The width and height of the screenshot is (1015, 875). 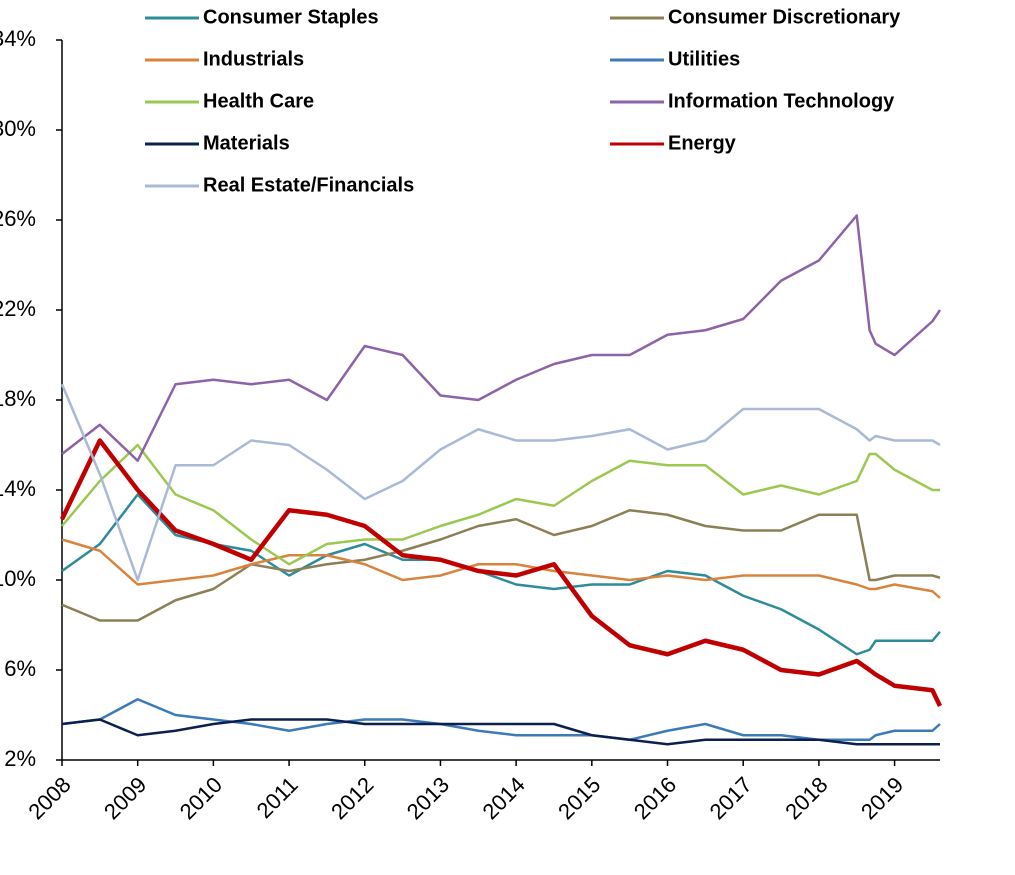 What do you see at coordinates (428, 798) in the screenshot?
I see `x-tick-label: 2013` at bounding box center [428, 798].